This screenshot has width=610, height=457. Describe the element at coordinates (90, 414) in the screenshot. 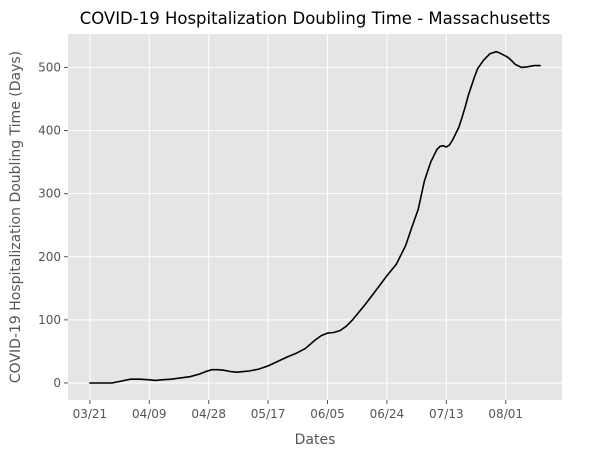

I see `x-tick-label: 03/21` at that location.